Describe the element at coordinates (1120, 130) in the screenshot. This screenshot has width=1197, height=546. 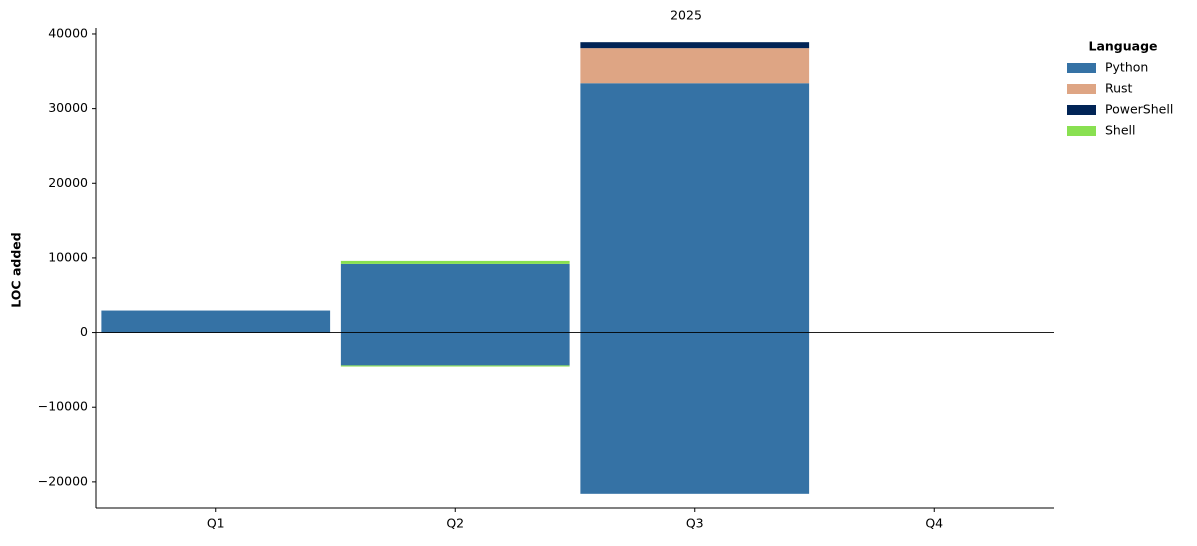
I see `legend-label: Shell` at that location.